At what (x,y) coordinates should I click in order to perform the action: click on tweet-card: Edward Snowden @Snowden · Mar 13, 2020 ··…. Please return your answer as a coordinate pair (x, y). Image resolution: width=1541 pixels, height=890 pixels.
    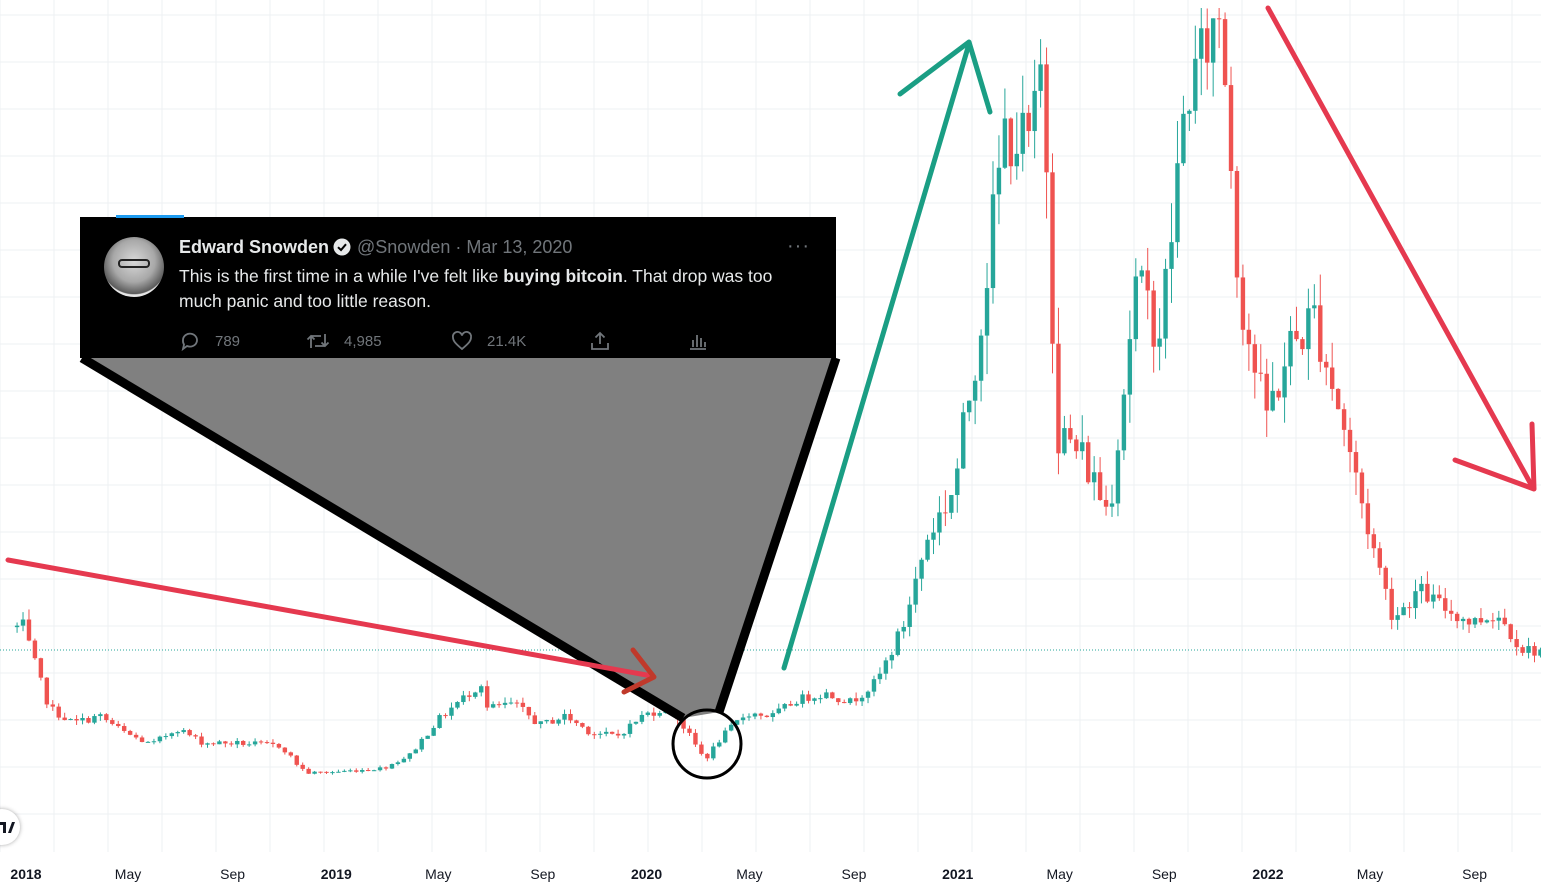
    Looking at the image, I should click on (458, 286).